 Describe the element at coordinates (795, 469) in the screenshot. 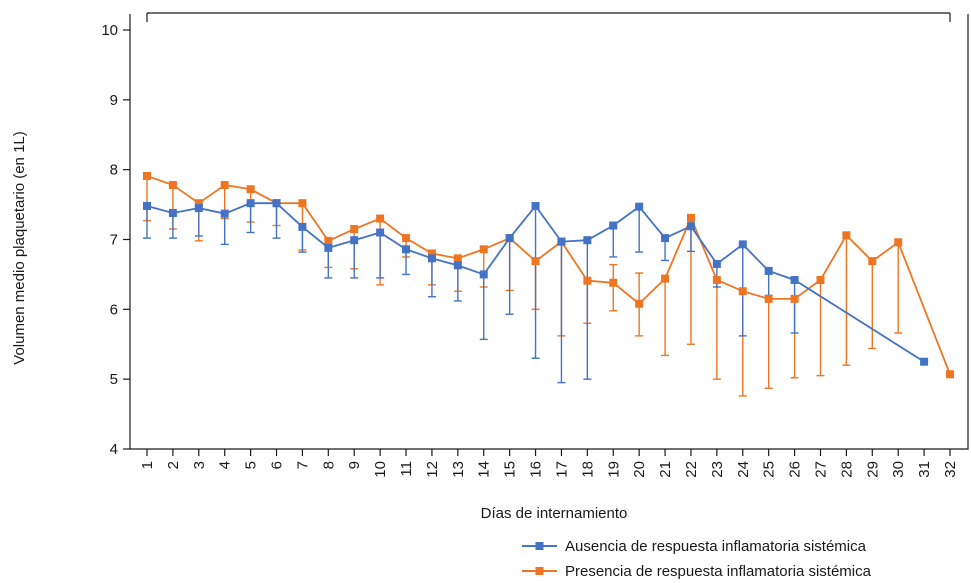

I see `x-tick-label: 26` at that location.